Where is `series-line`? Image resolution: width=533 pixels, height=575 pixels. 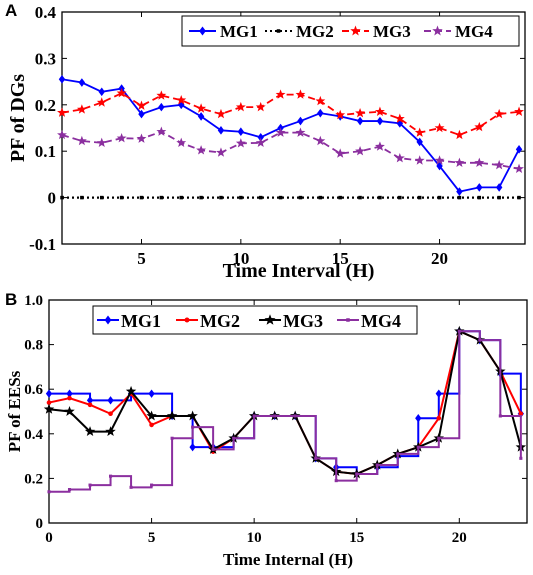 series-line is located at coordinates (290, 150).